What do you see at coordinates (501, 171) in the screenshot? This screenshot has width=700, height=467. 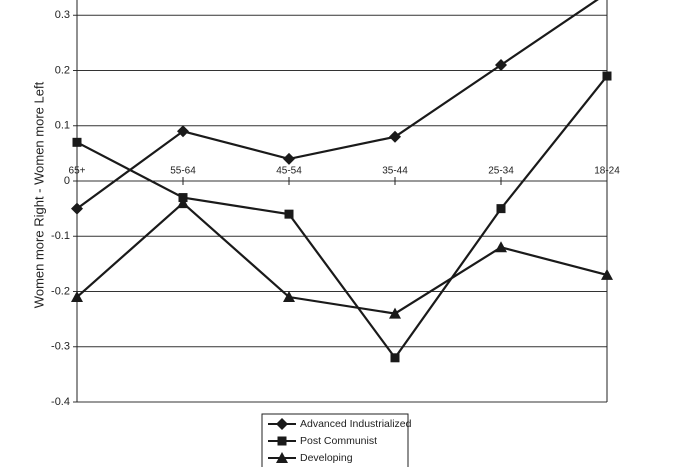 I see `x-tick-label: 25-34` at bounding box center [501, 171].